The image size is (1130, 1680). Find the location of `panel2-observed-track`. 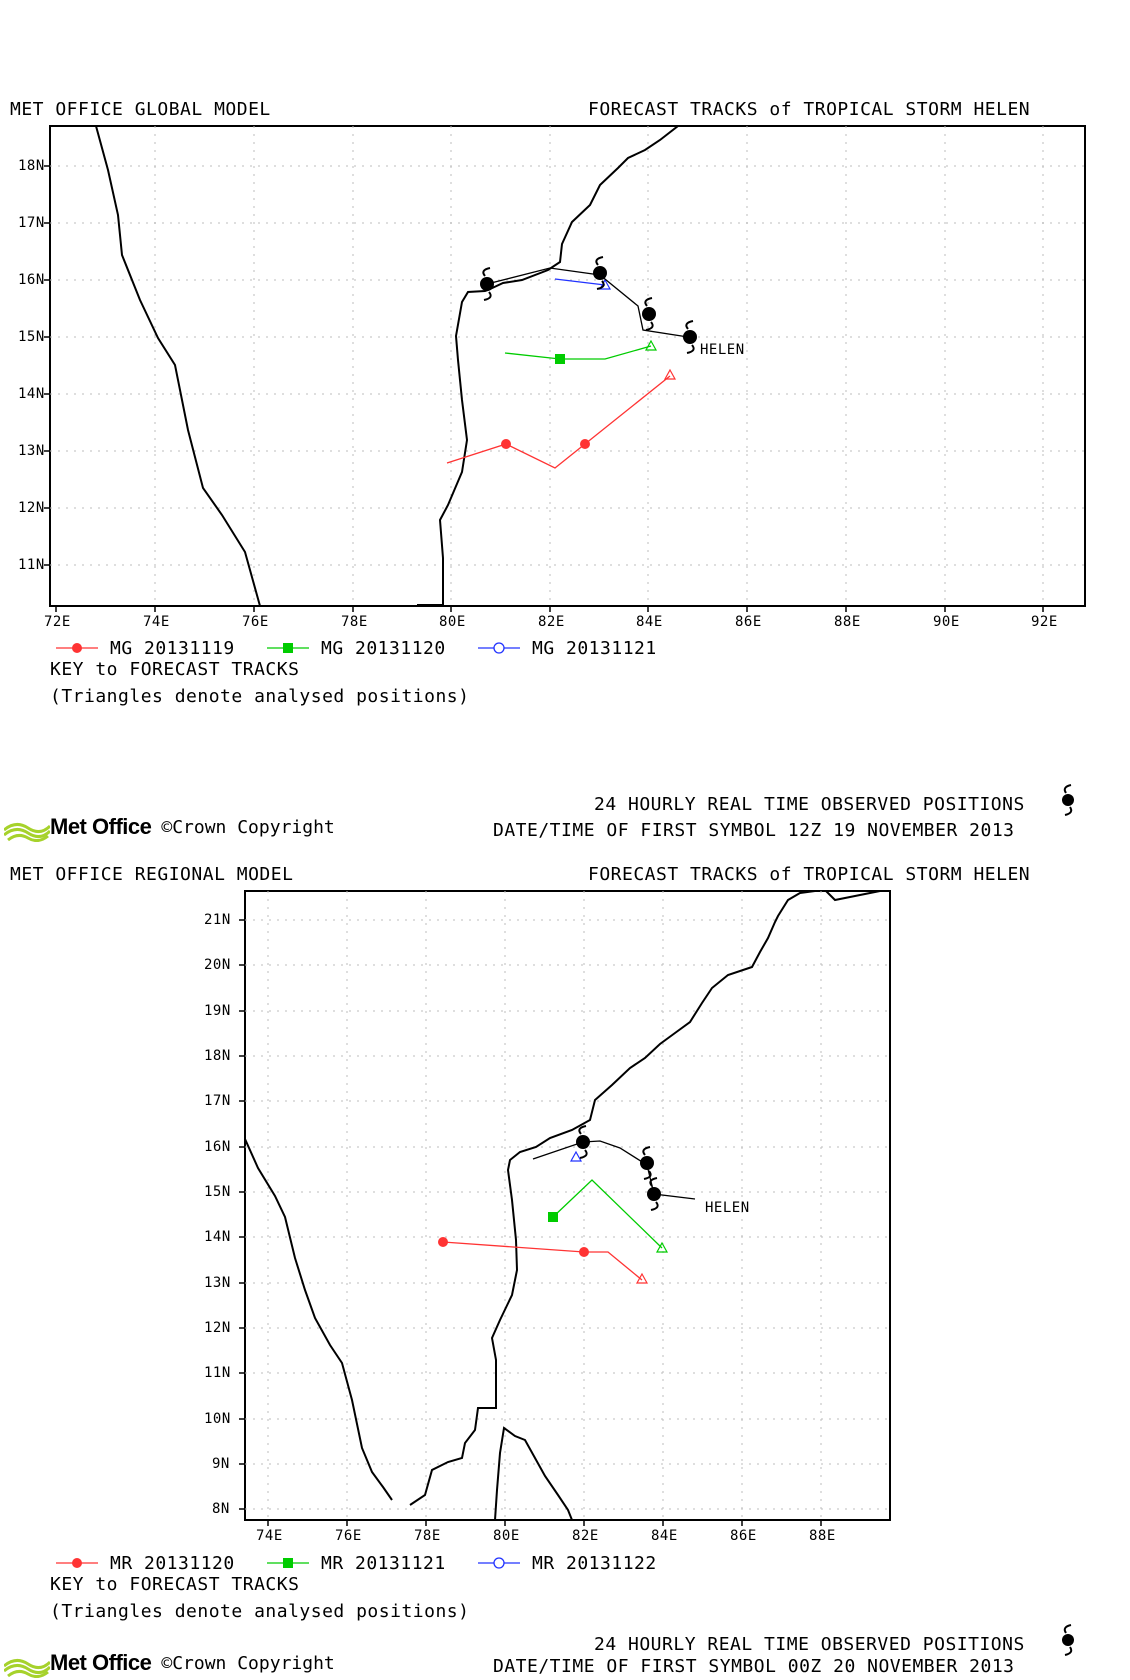

panel2-observed-track is located at coordinates (614, 1170).